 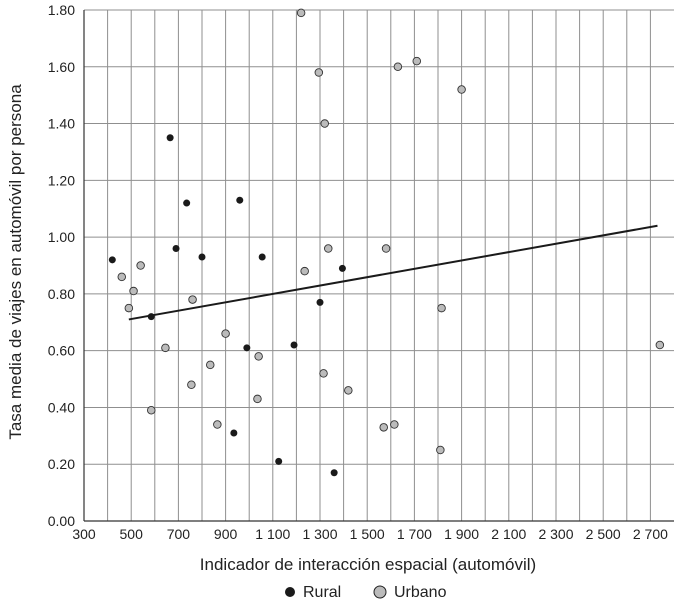 What do you see at coordinates (366, 592) in the screenshot?
I see `legend: Rural Urbano` at bounding box center [366, 592].